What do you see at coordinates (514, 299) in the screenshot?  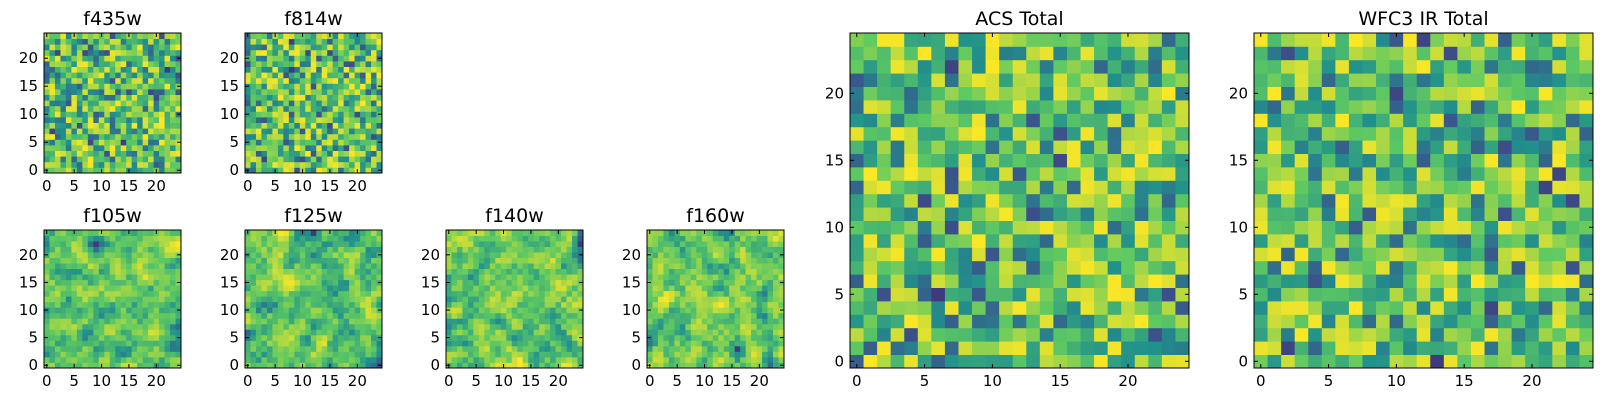 I see `axes-frame` at bounding box center [514, 299].